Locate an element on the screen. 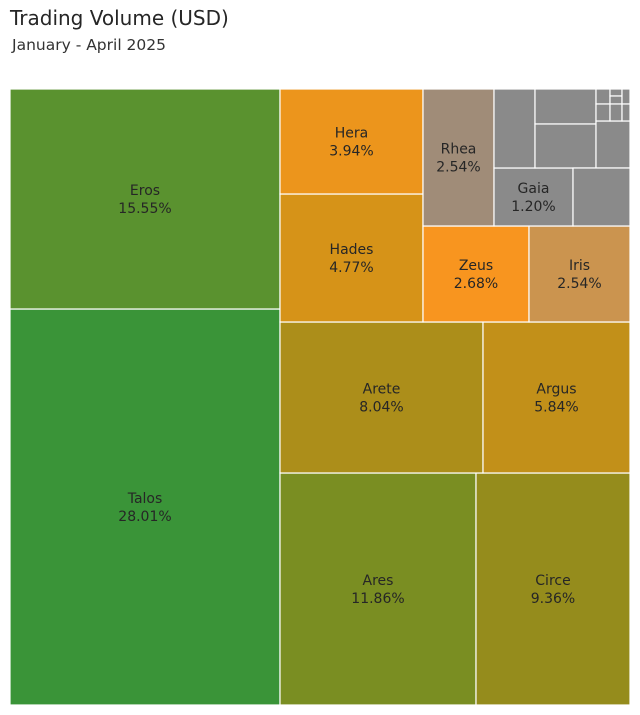 Image resolution: width=640 pixels, height=715 pixels. tile-value-zeus: 2.68% is located at coordinates (476, 284).